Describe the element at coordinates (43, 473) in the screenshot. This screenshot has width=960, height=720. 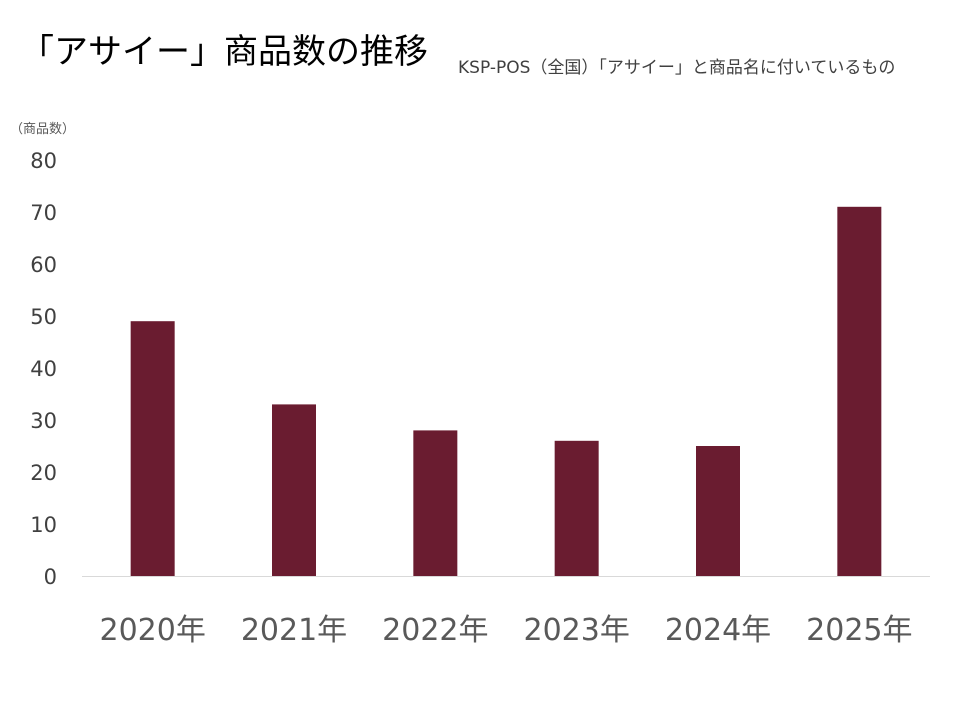
I see `y-tick-label: 20` at that location.